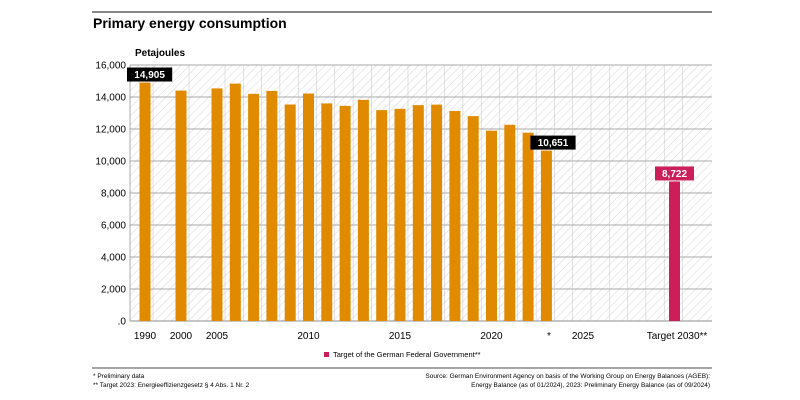  I want to click on data-label-2023: 10,651, so click(553, 143).